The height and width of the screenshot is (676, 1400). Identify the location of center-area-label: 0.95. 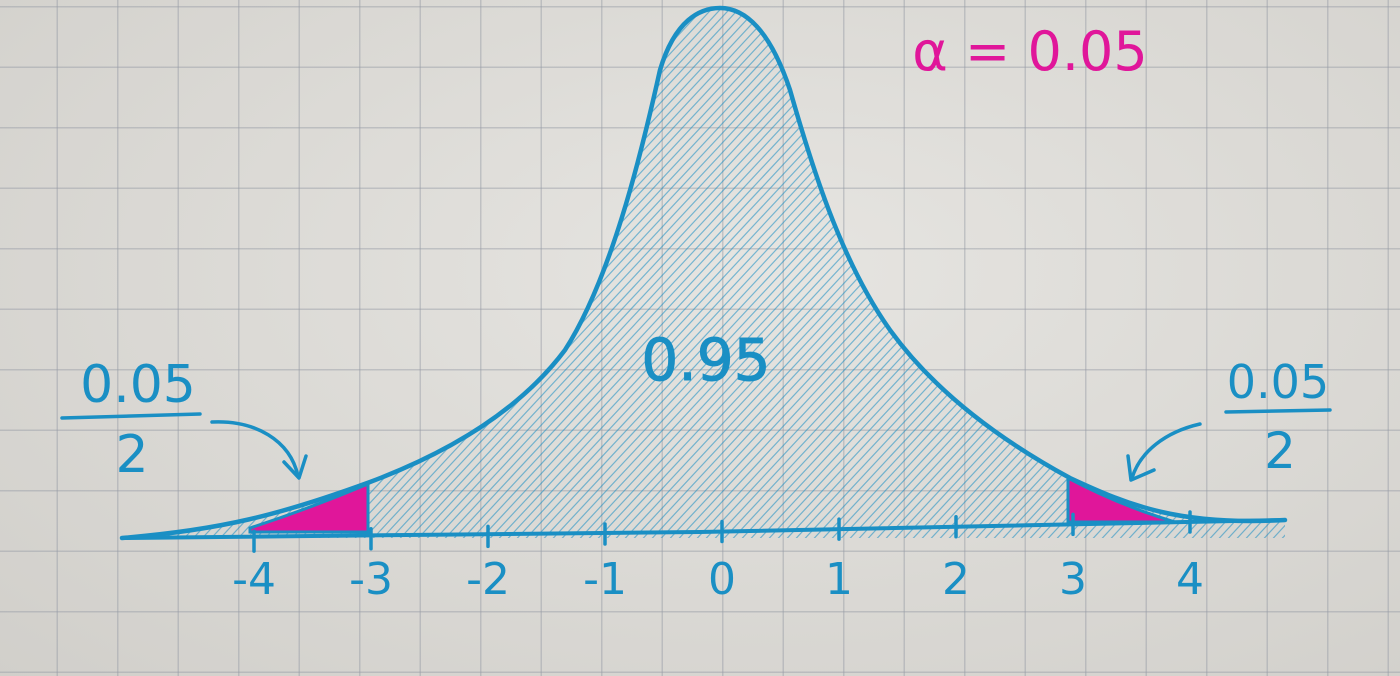
(705, 360).